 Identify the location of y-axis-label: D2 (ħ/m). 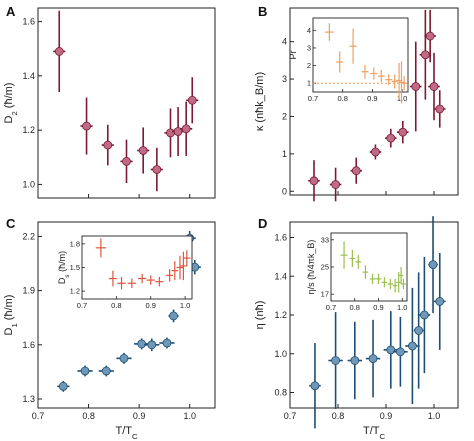
(11, 103).